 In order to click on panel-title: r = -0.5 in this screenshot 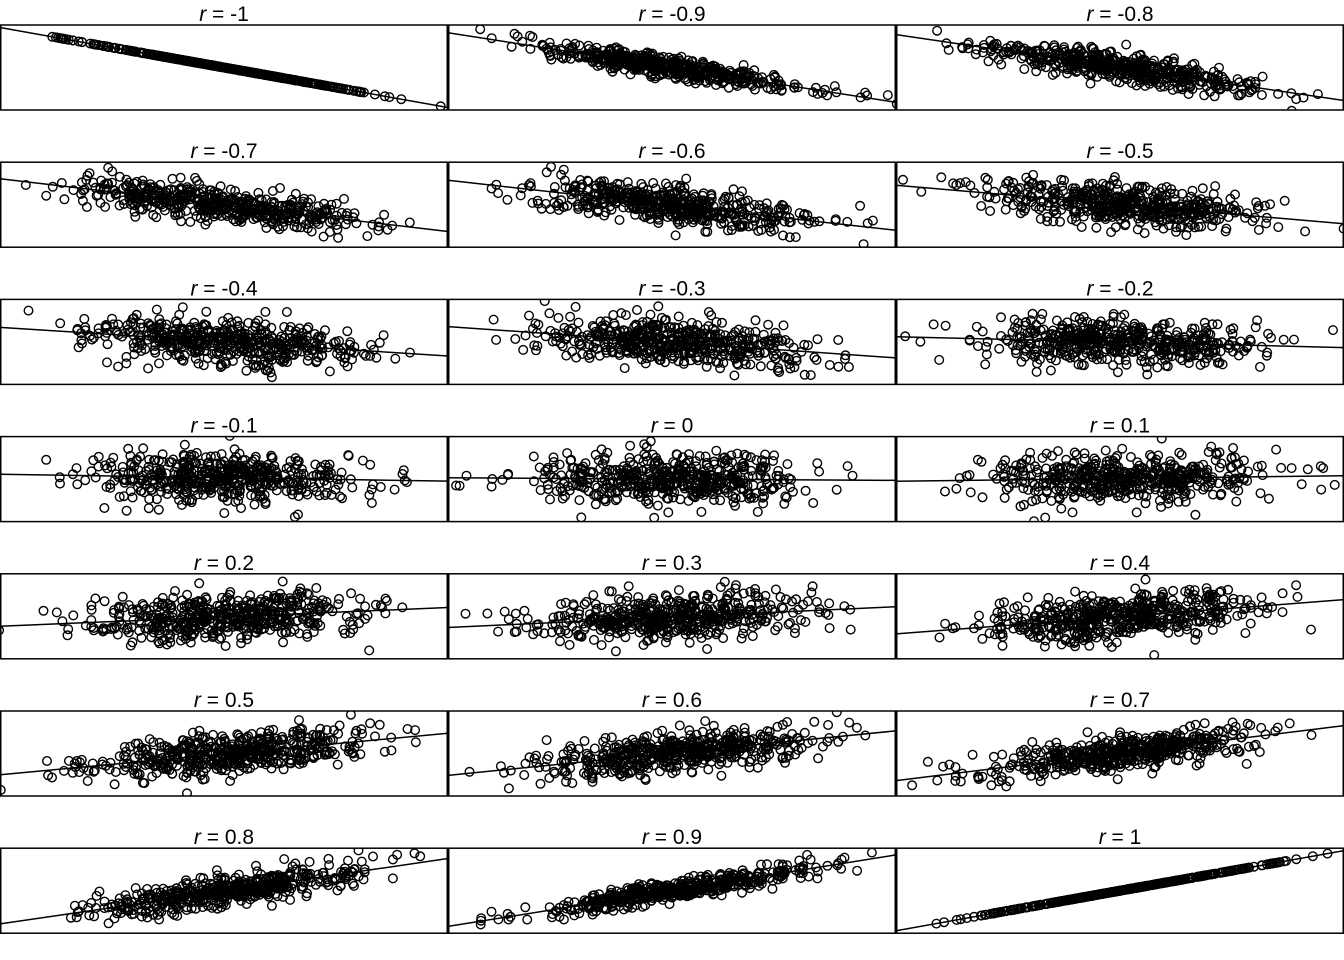, I will do `click(1119, 151)`.